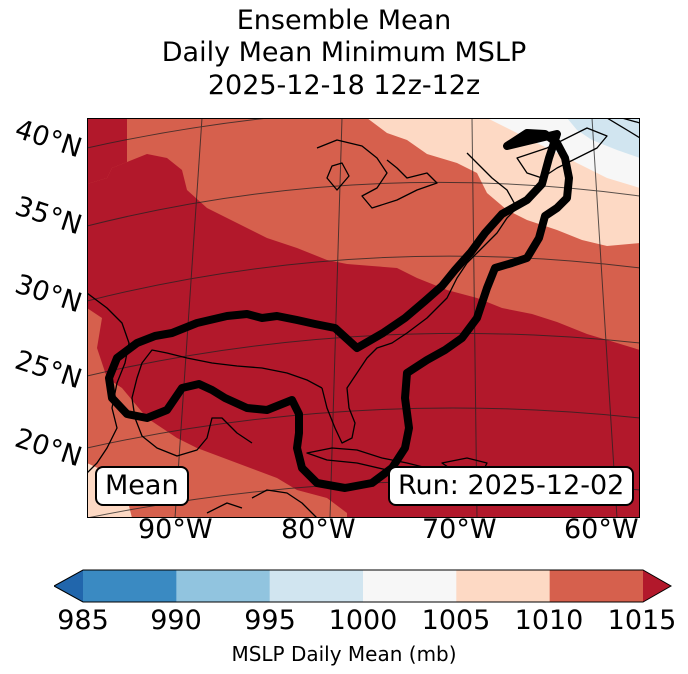 This screenshot has height=674, width=688. I want to click on graticule-30n, so click(363, 278).